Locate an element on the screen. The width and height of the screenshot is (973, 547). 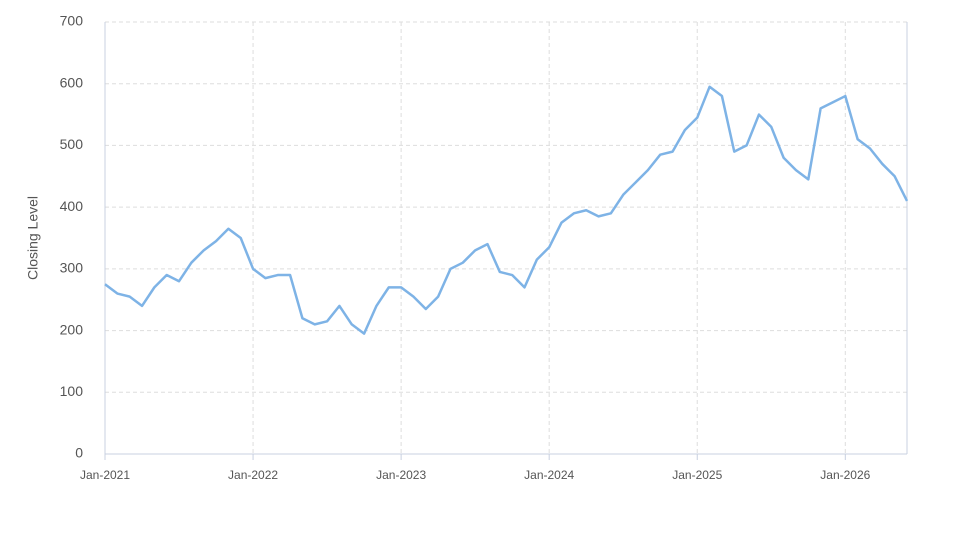
y-tick-label: 600 is located at coordinates (72, 82).